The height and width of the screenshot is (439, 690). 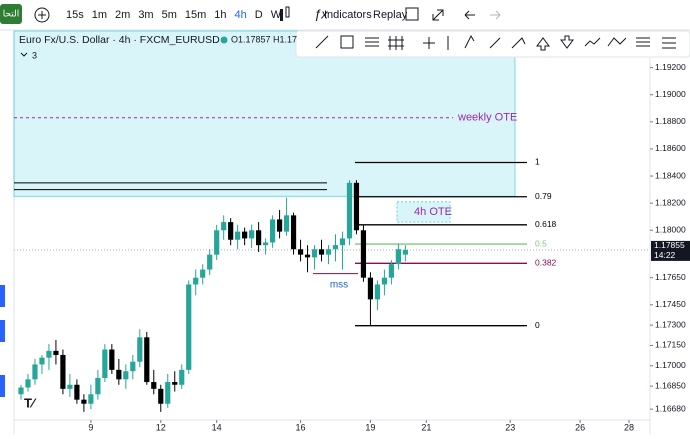 What do you see at coordinates (195, 15) in the screenshot?
I see `interval-button: 15m` at bounding box center [195, 15].